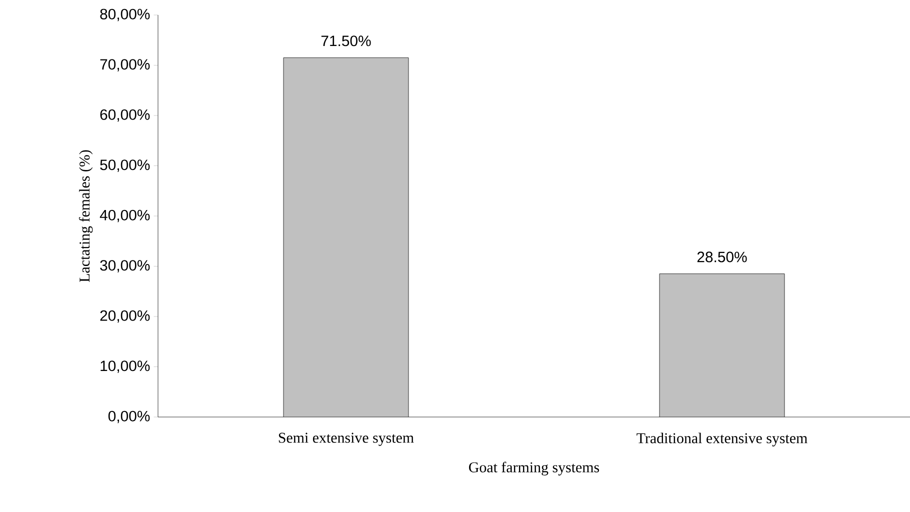 The image size is (910, 512). I want to click on x-tick-label: Semi extensive system, so click(346, 439).